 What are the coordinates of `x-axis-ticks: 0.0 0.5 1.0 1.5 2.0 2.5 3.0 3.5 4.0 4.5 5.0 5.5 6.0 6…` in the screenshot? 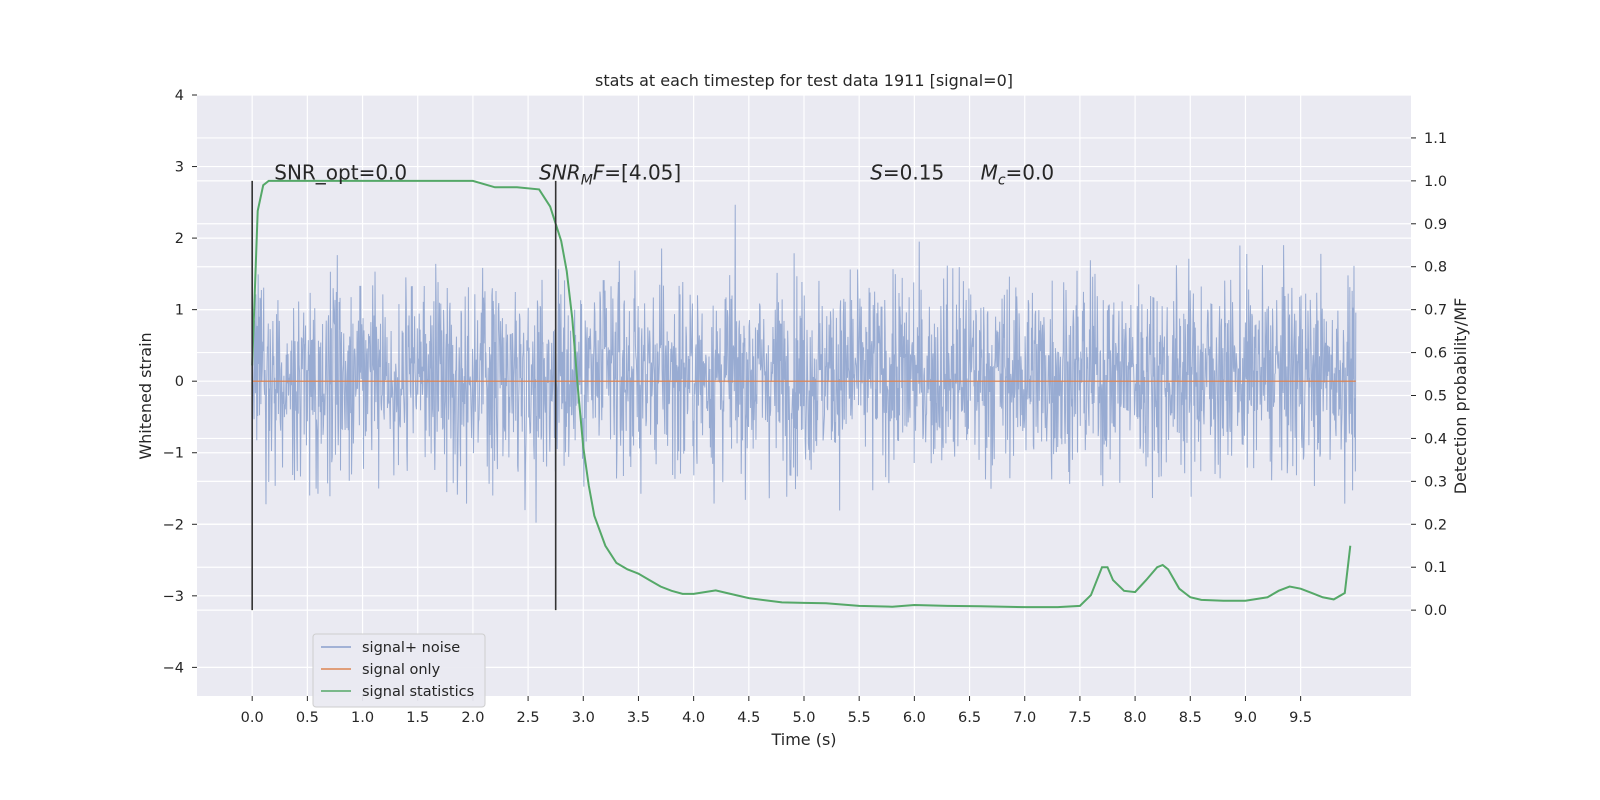 It's located at (776, 711).